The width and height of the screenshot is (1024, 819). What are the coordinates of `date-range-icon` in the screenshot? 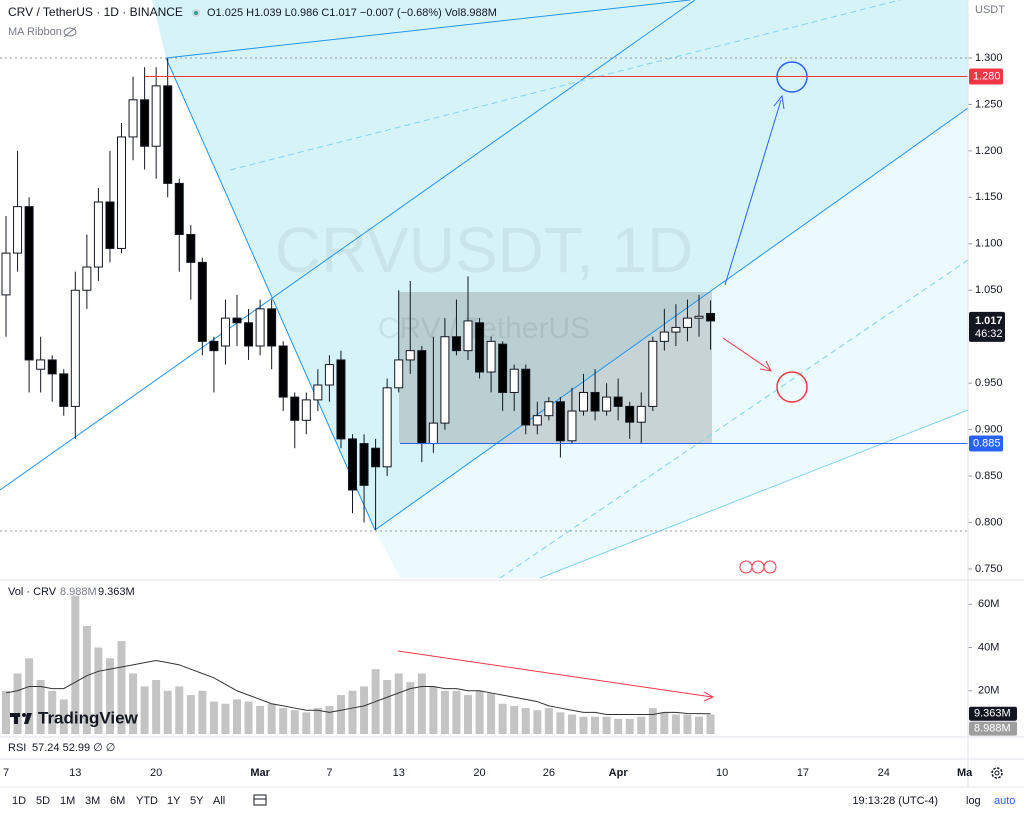 It's located at (260, 800).